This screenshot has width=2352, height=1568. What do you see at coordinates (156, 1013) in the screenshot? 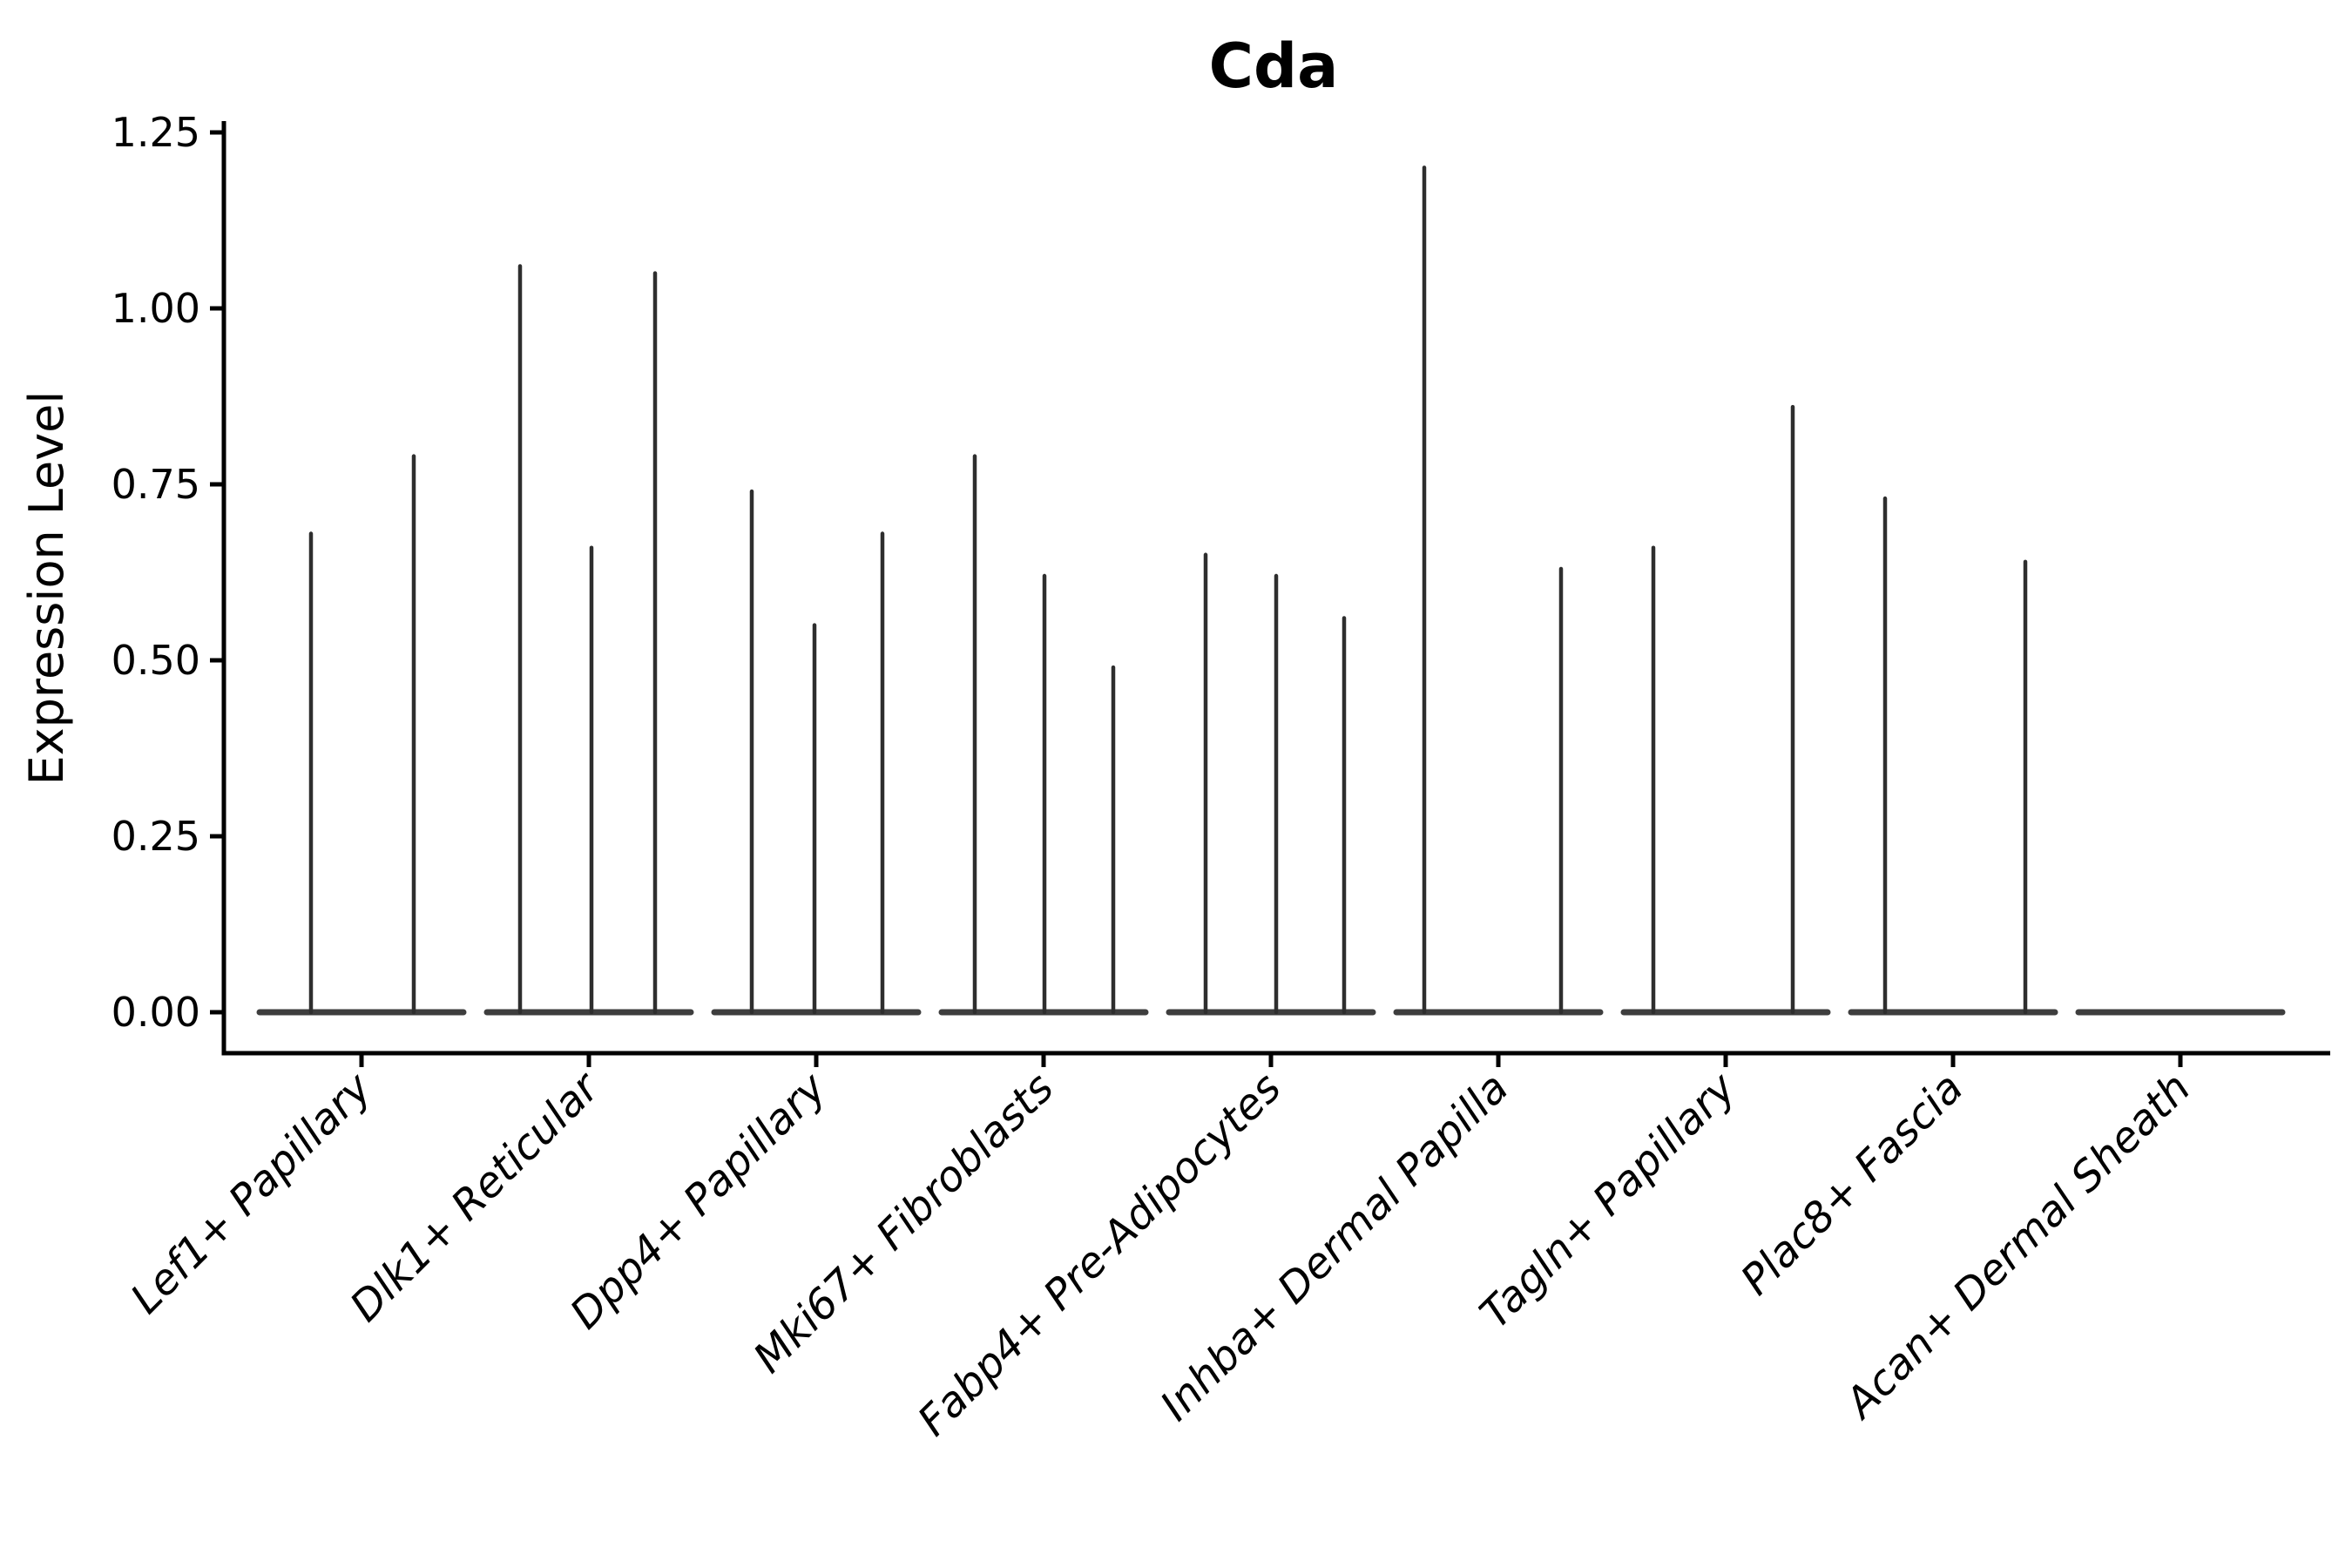
I see `y-tick-label: 0.00` at bounding box center [156, 1013].